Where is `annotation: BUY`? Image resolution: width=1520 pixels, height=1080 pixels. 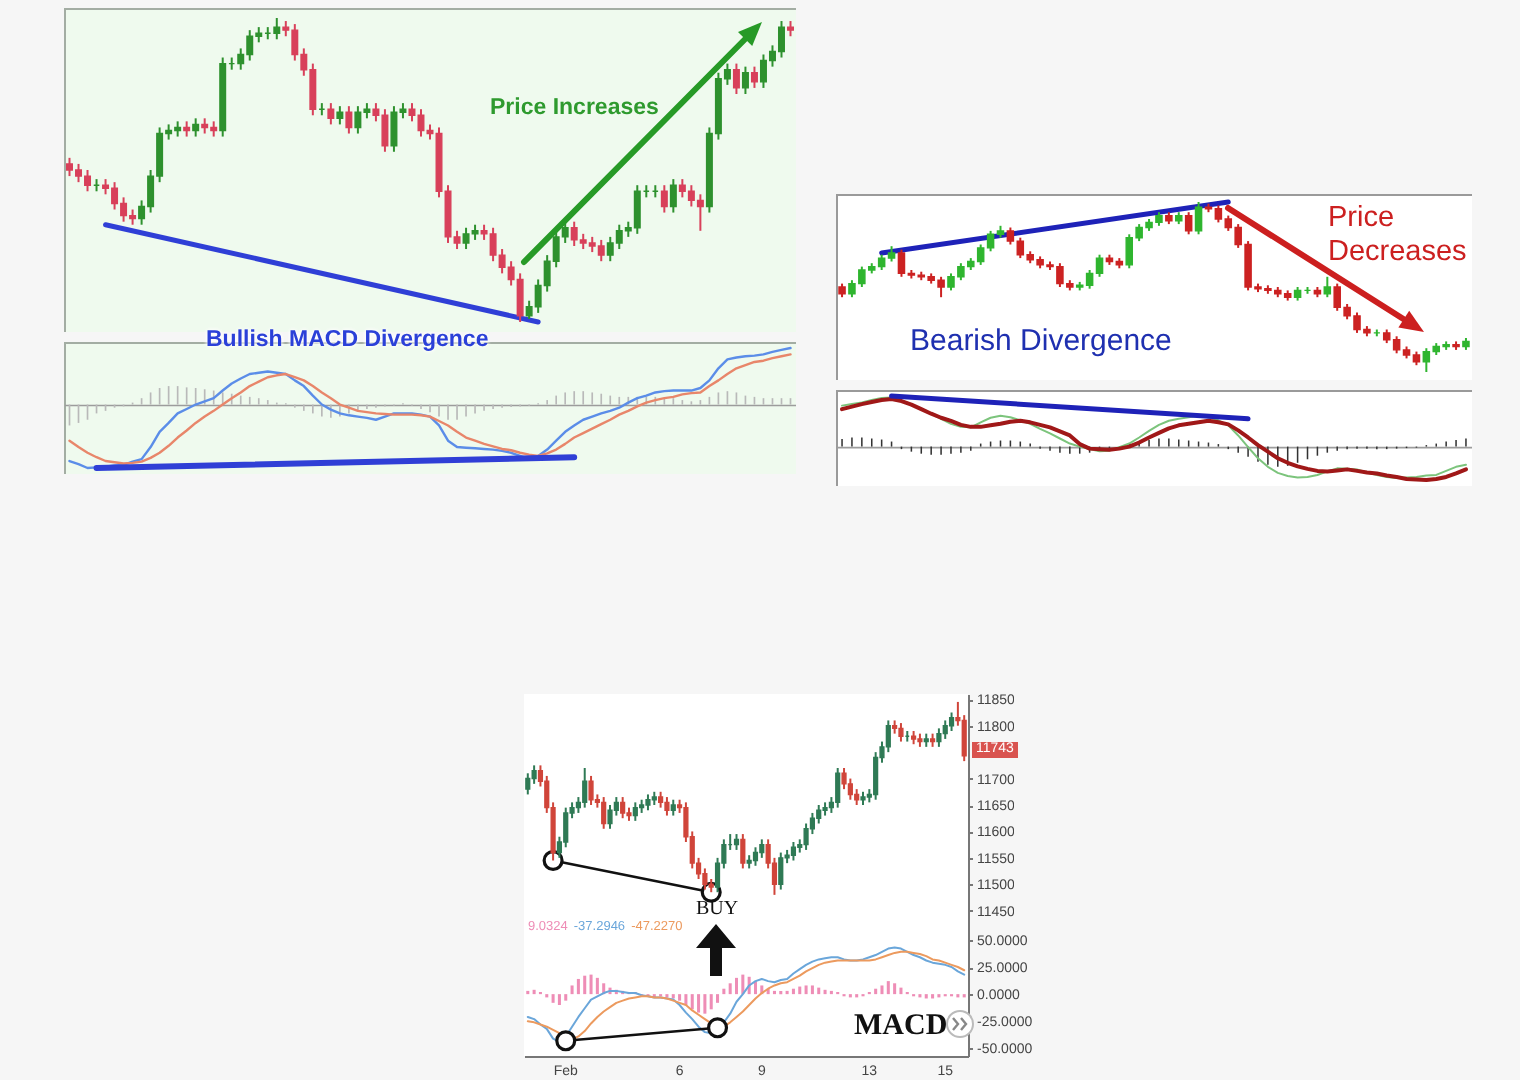 annotation: BUY is located at coordinates (717, 909).